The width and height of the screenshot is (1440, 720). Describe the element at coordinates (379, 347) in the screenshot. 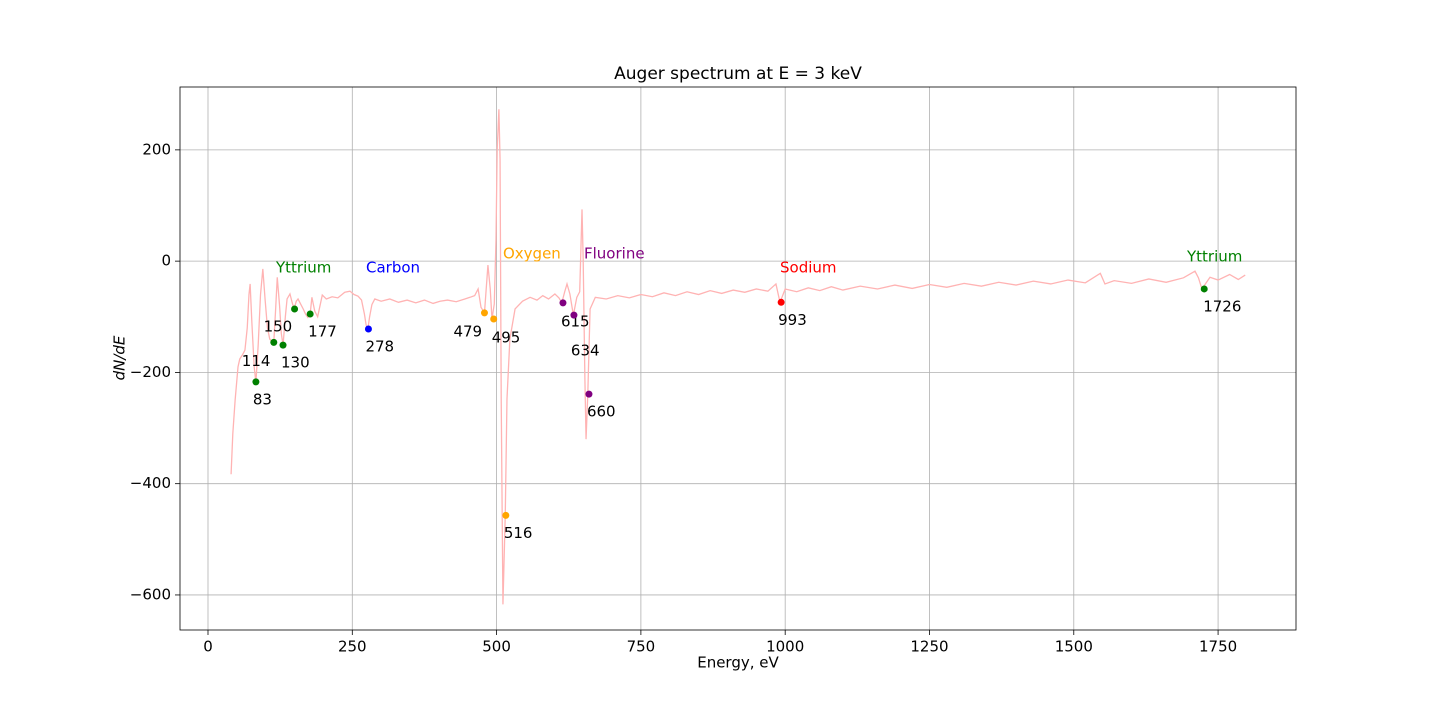

I see `peak-label: 278` at that location.